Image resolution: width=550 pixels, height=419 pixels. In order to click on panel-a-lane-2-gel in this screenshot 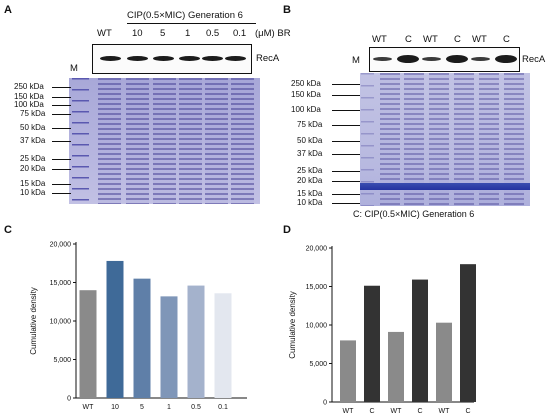, I will do `click(137, 141)`.